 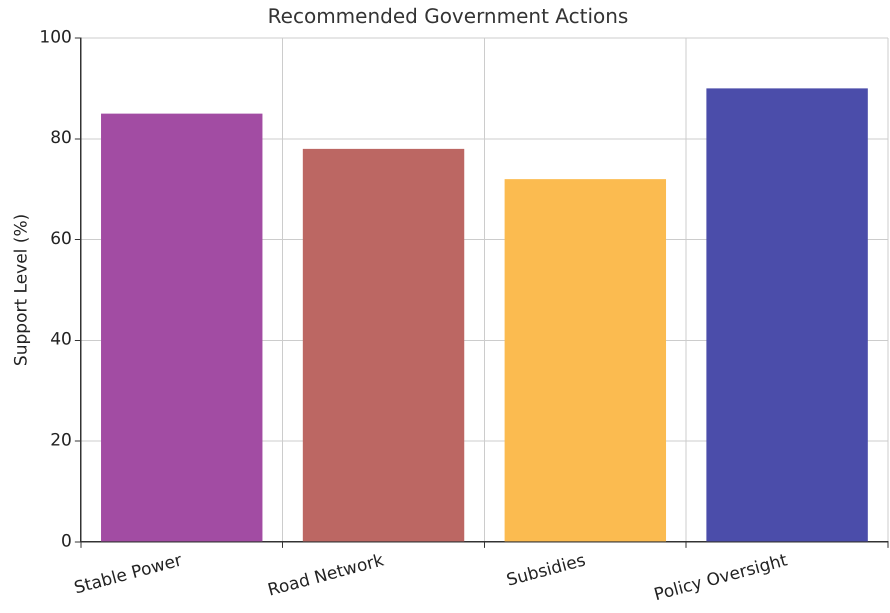 I want to click on y-tick-label: 40, so click(x=61, y=340).